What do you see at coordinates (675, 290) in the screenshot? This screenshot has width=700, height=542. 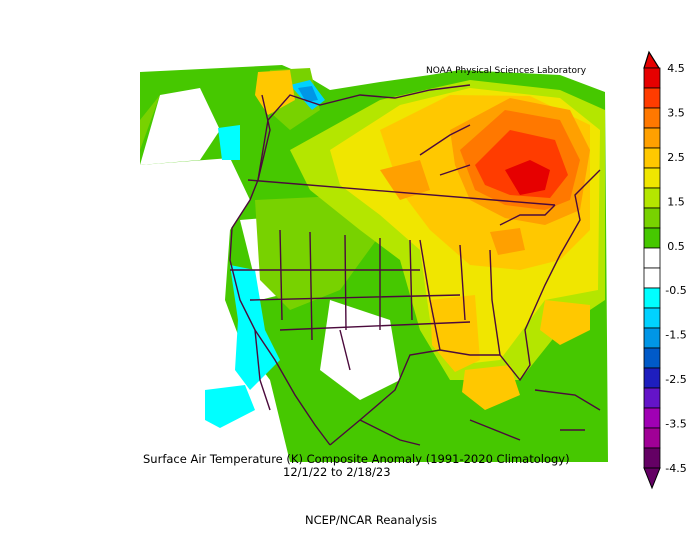 I see `colorbar-tick-label: -0.5` at bounding box center [675, 290].